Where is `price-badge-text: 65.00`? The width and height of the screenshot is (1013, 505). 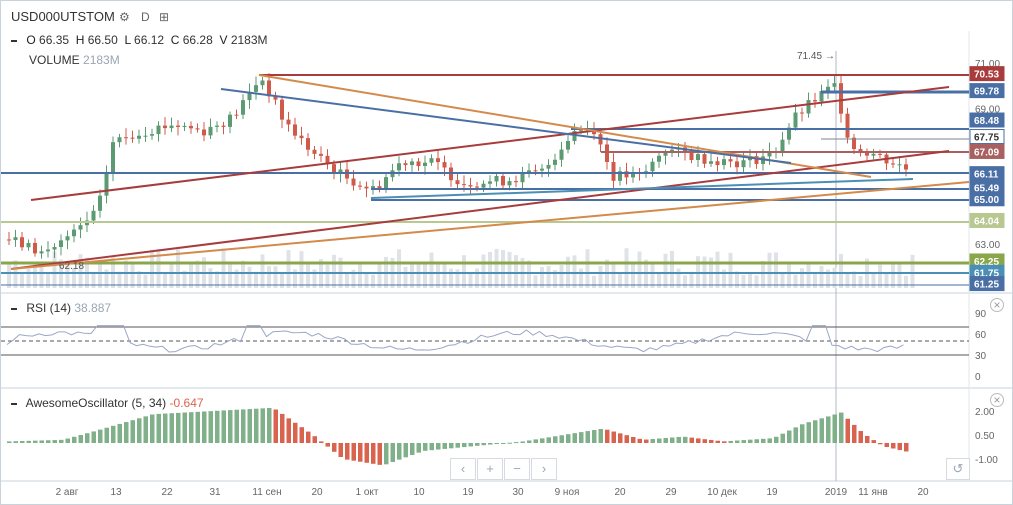 price-badge-text: 65.00 is located at coordinates (986, 200).